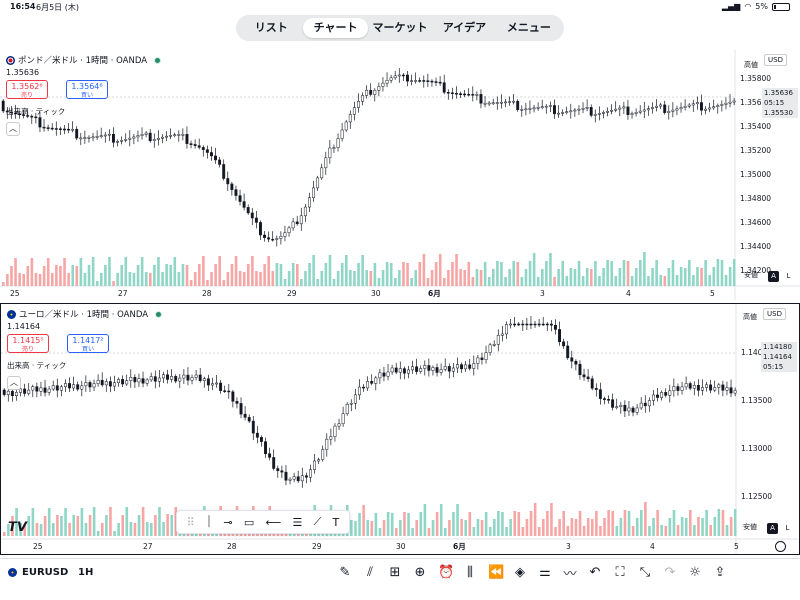 This screenshot has height=600, width=800. I want to click on replay-icon: ⏪, so click(496, 572).